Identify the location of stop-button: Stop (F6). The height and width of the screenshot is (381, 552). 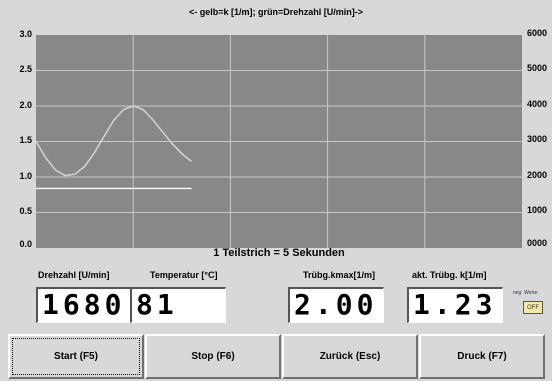
(213, 356).